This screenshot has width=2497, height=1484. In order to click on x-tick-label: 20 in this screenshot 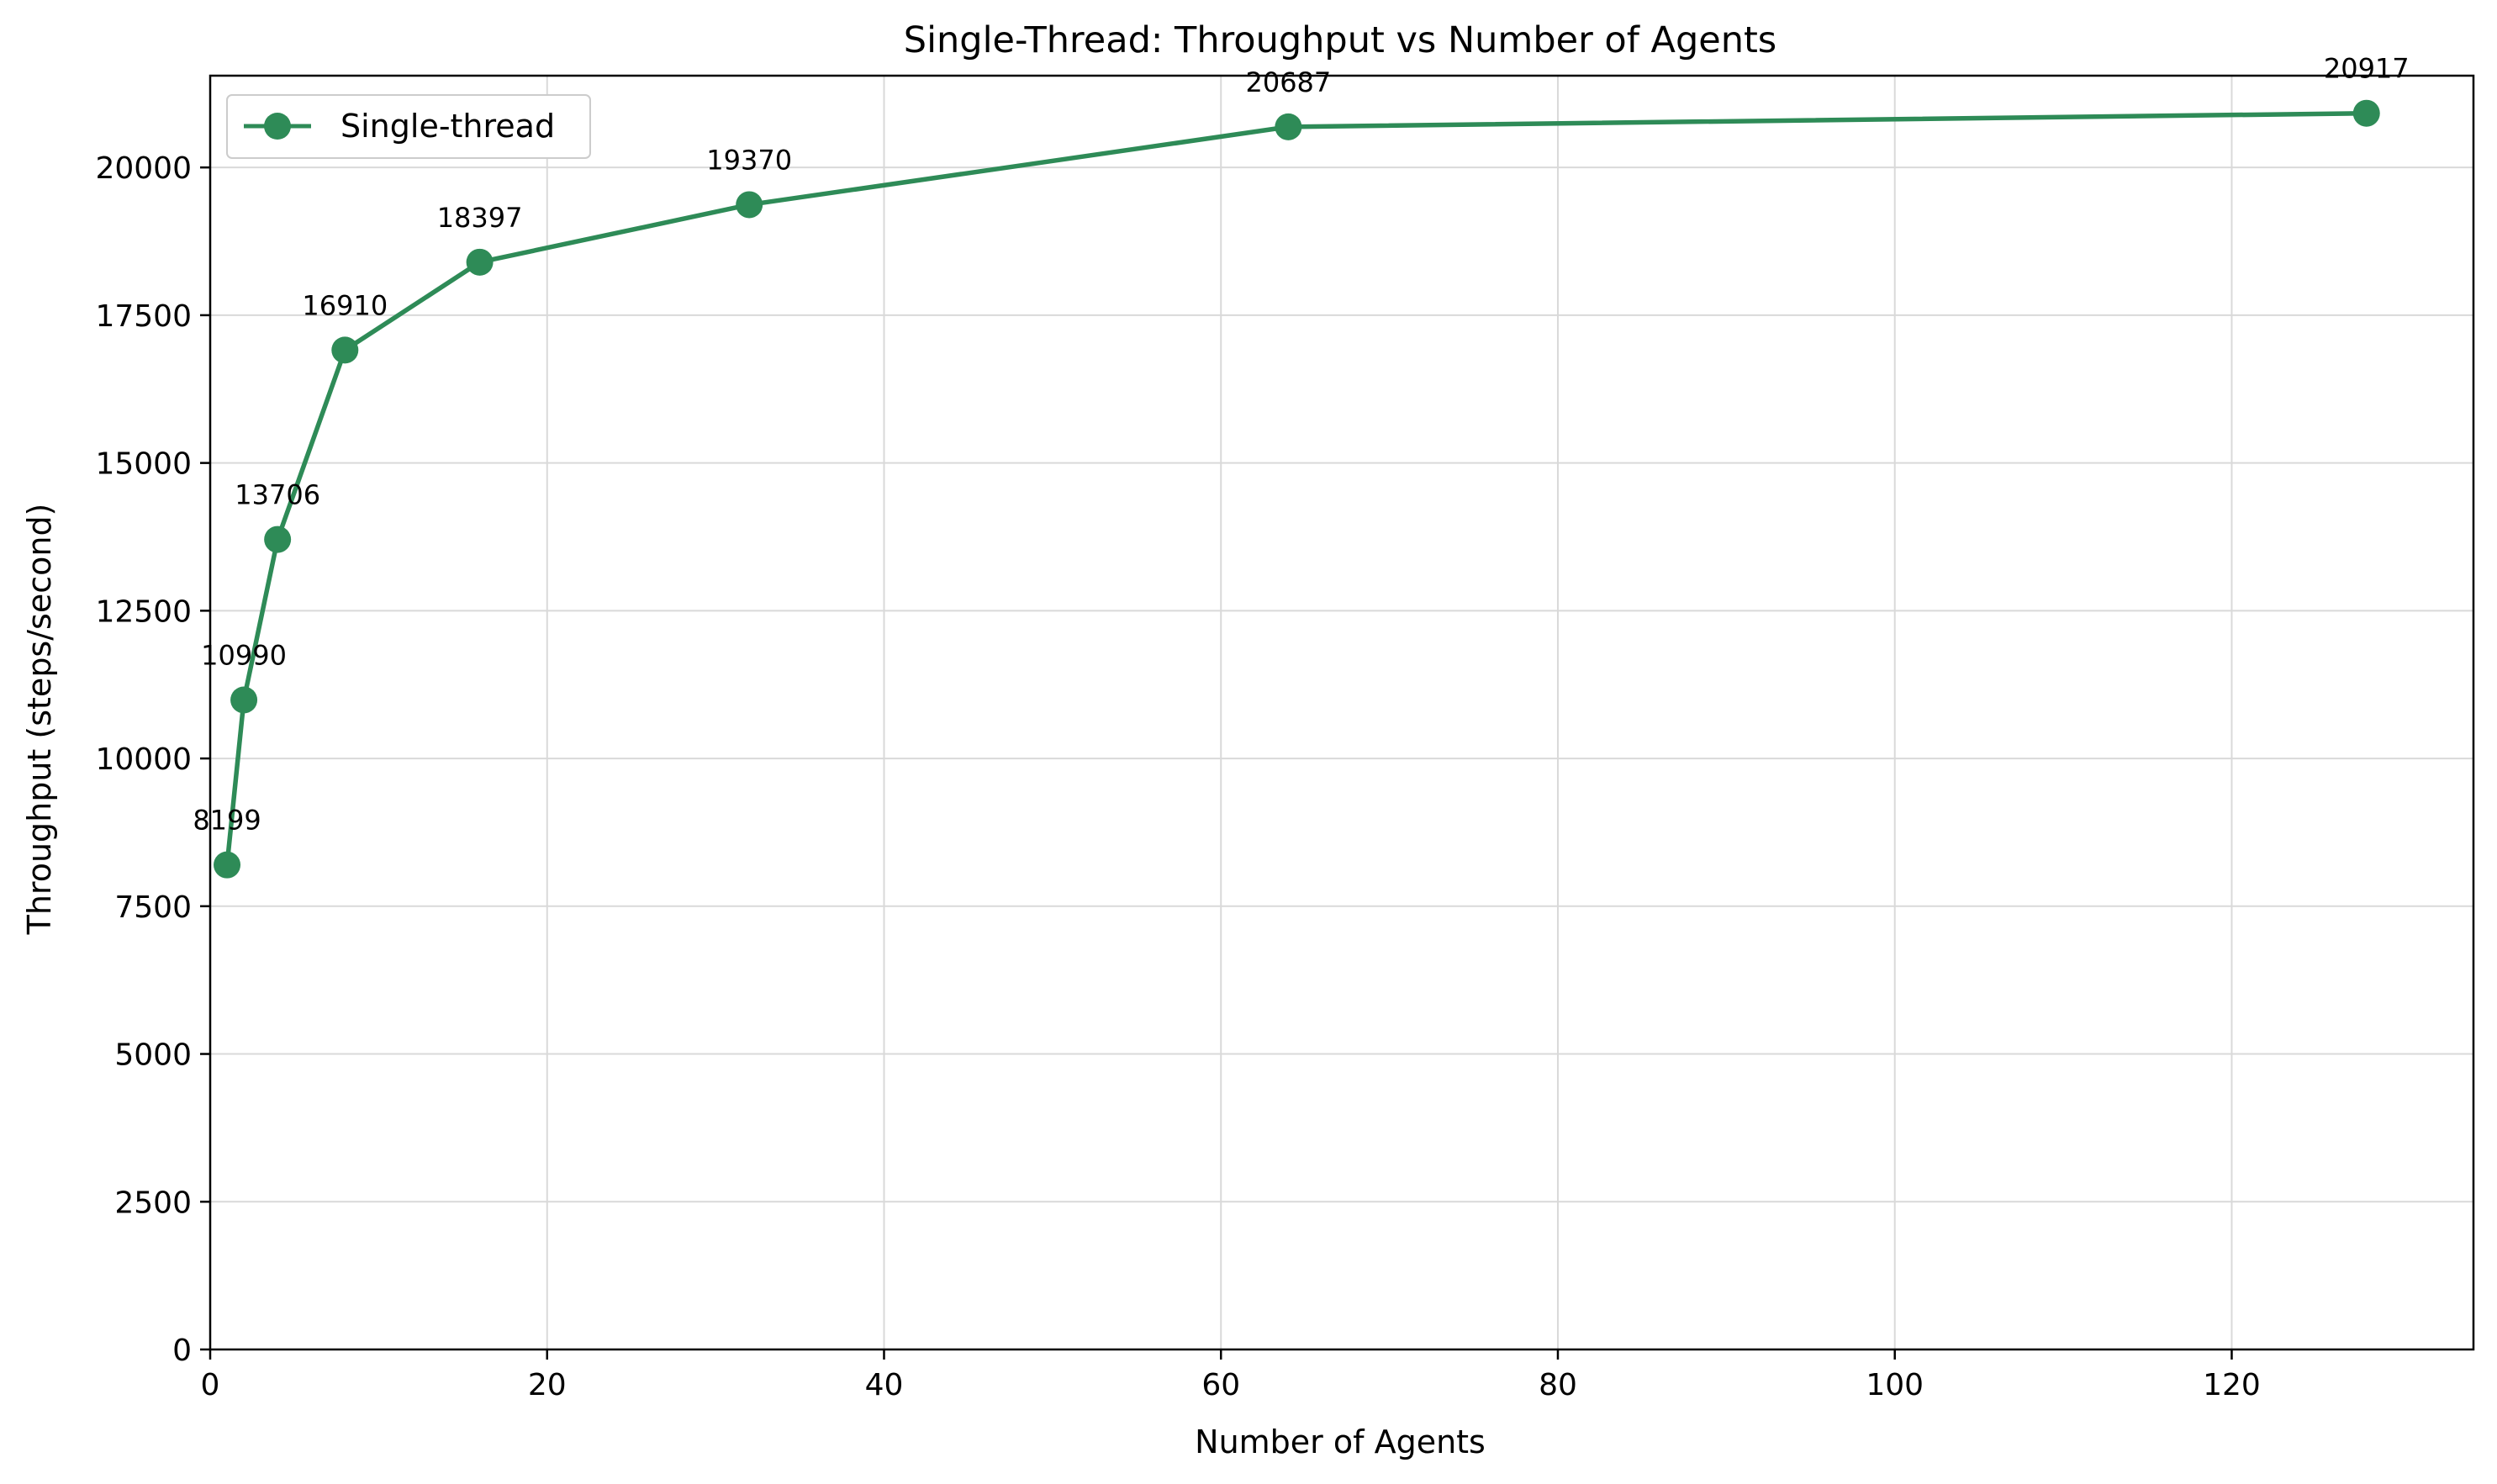, I will do `click(547, 1385)`.